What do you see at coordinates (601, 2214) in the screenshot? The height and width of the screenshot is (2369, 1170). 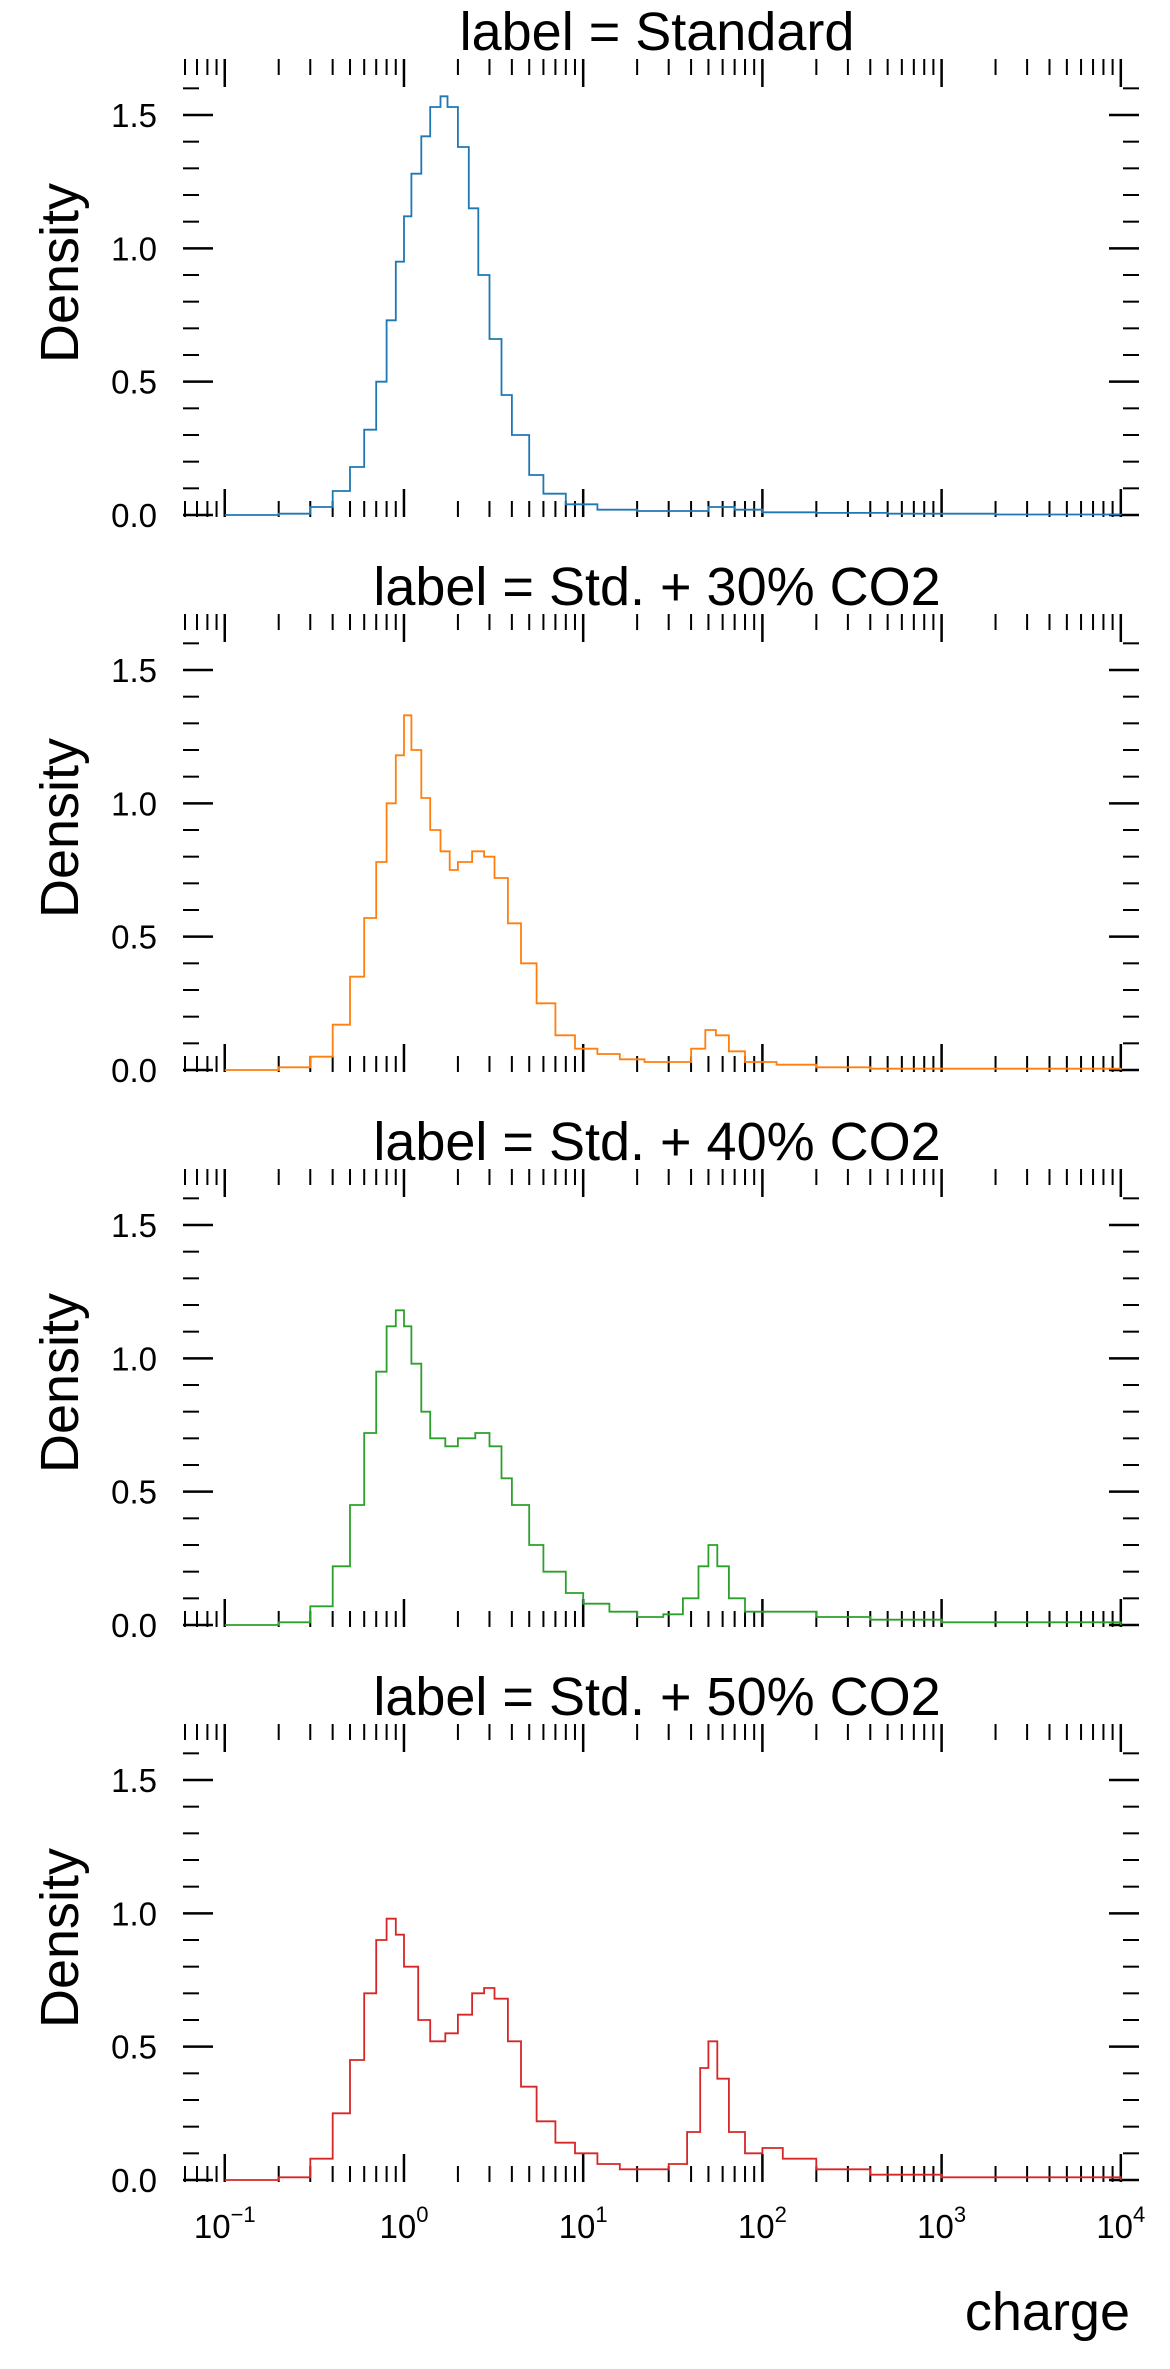 I see `x-tick-exponent: 1` at bounding box center [601, 2214].